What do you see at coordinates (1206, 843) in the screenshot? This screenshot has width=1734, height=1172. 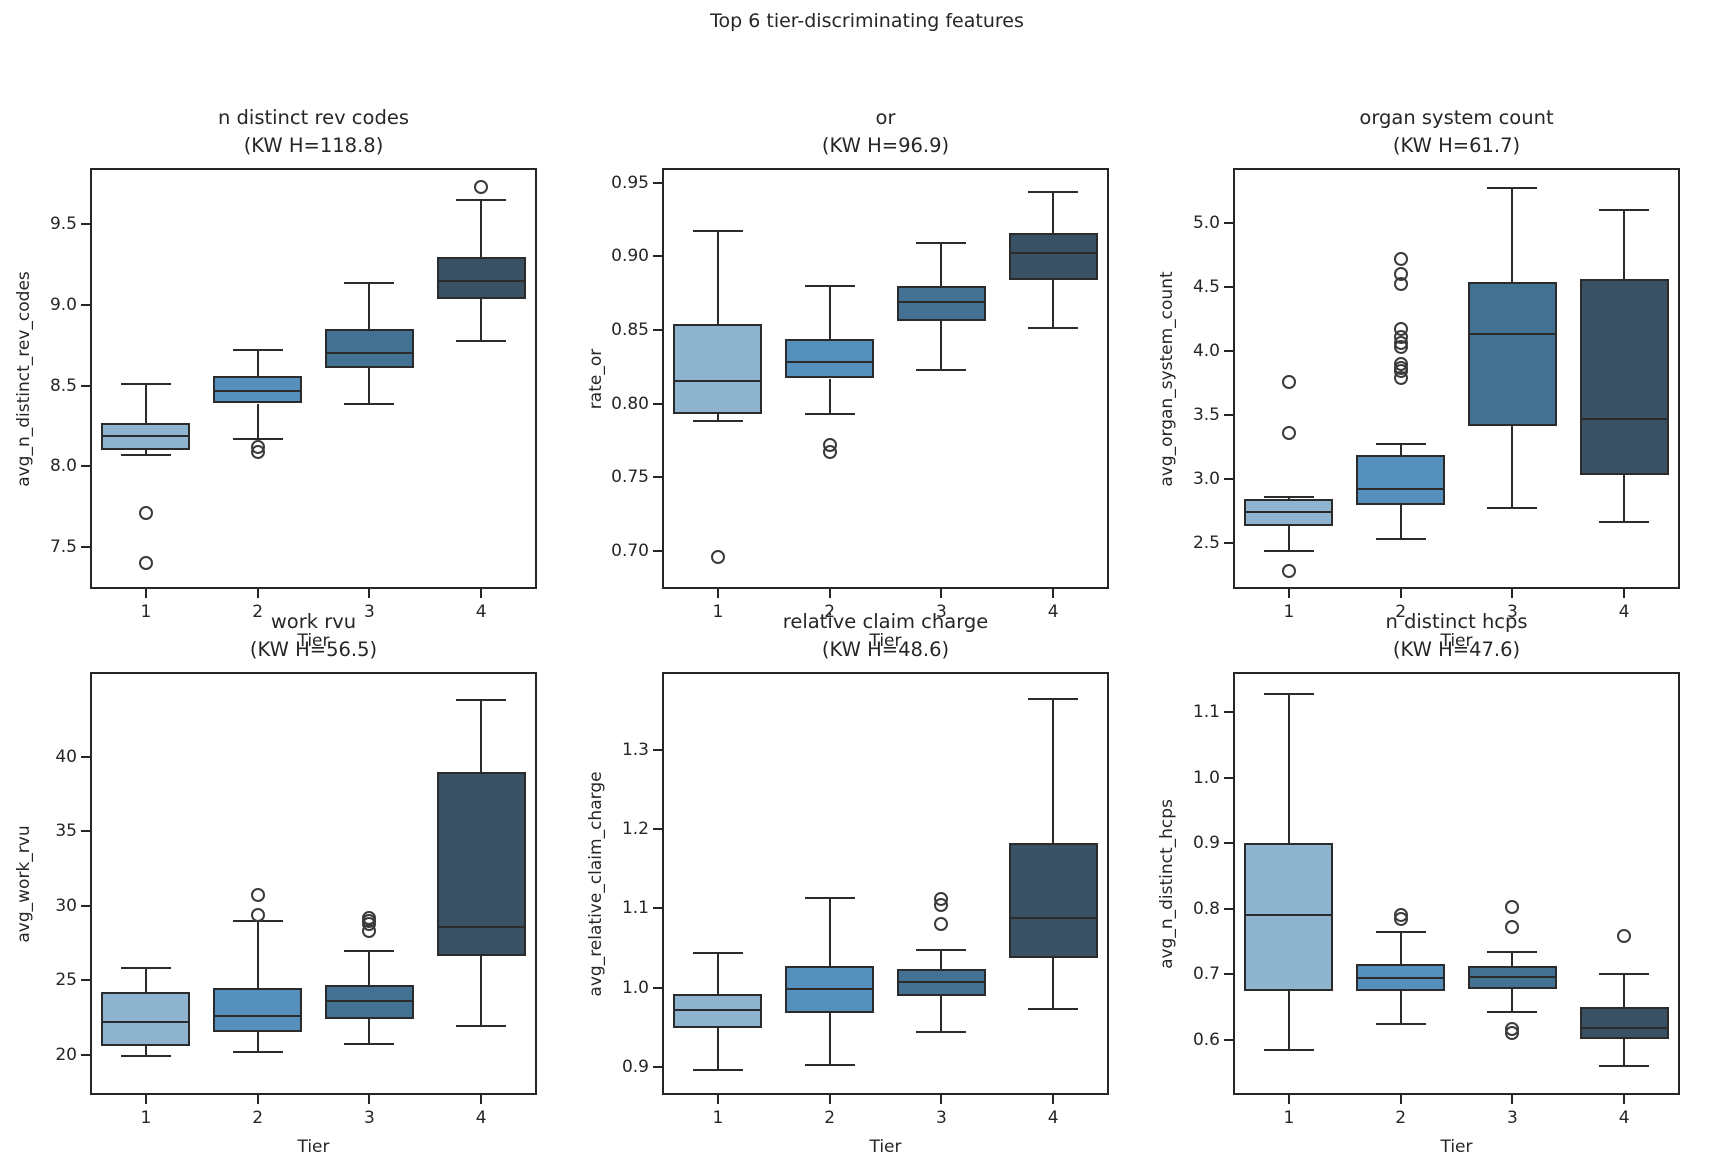 I see `y-tick-label: 0.9` at bounding box center [1206, 843].